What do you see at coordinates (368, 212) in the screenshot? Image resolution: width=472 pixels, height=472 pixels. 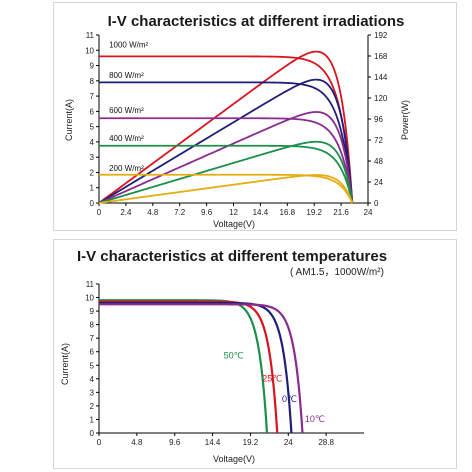 I see `chart1-x-tick-label: 24` at bounding box center [368, 212].